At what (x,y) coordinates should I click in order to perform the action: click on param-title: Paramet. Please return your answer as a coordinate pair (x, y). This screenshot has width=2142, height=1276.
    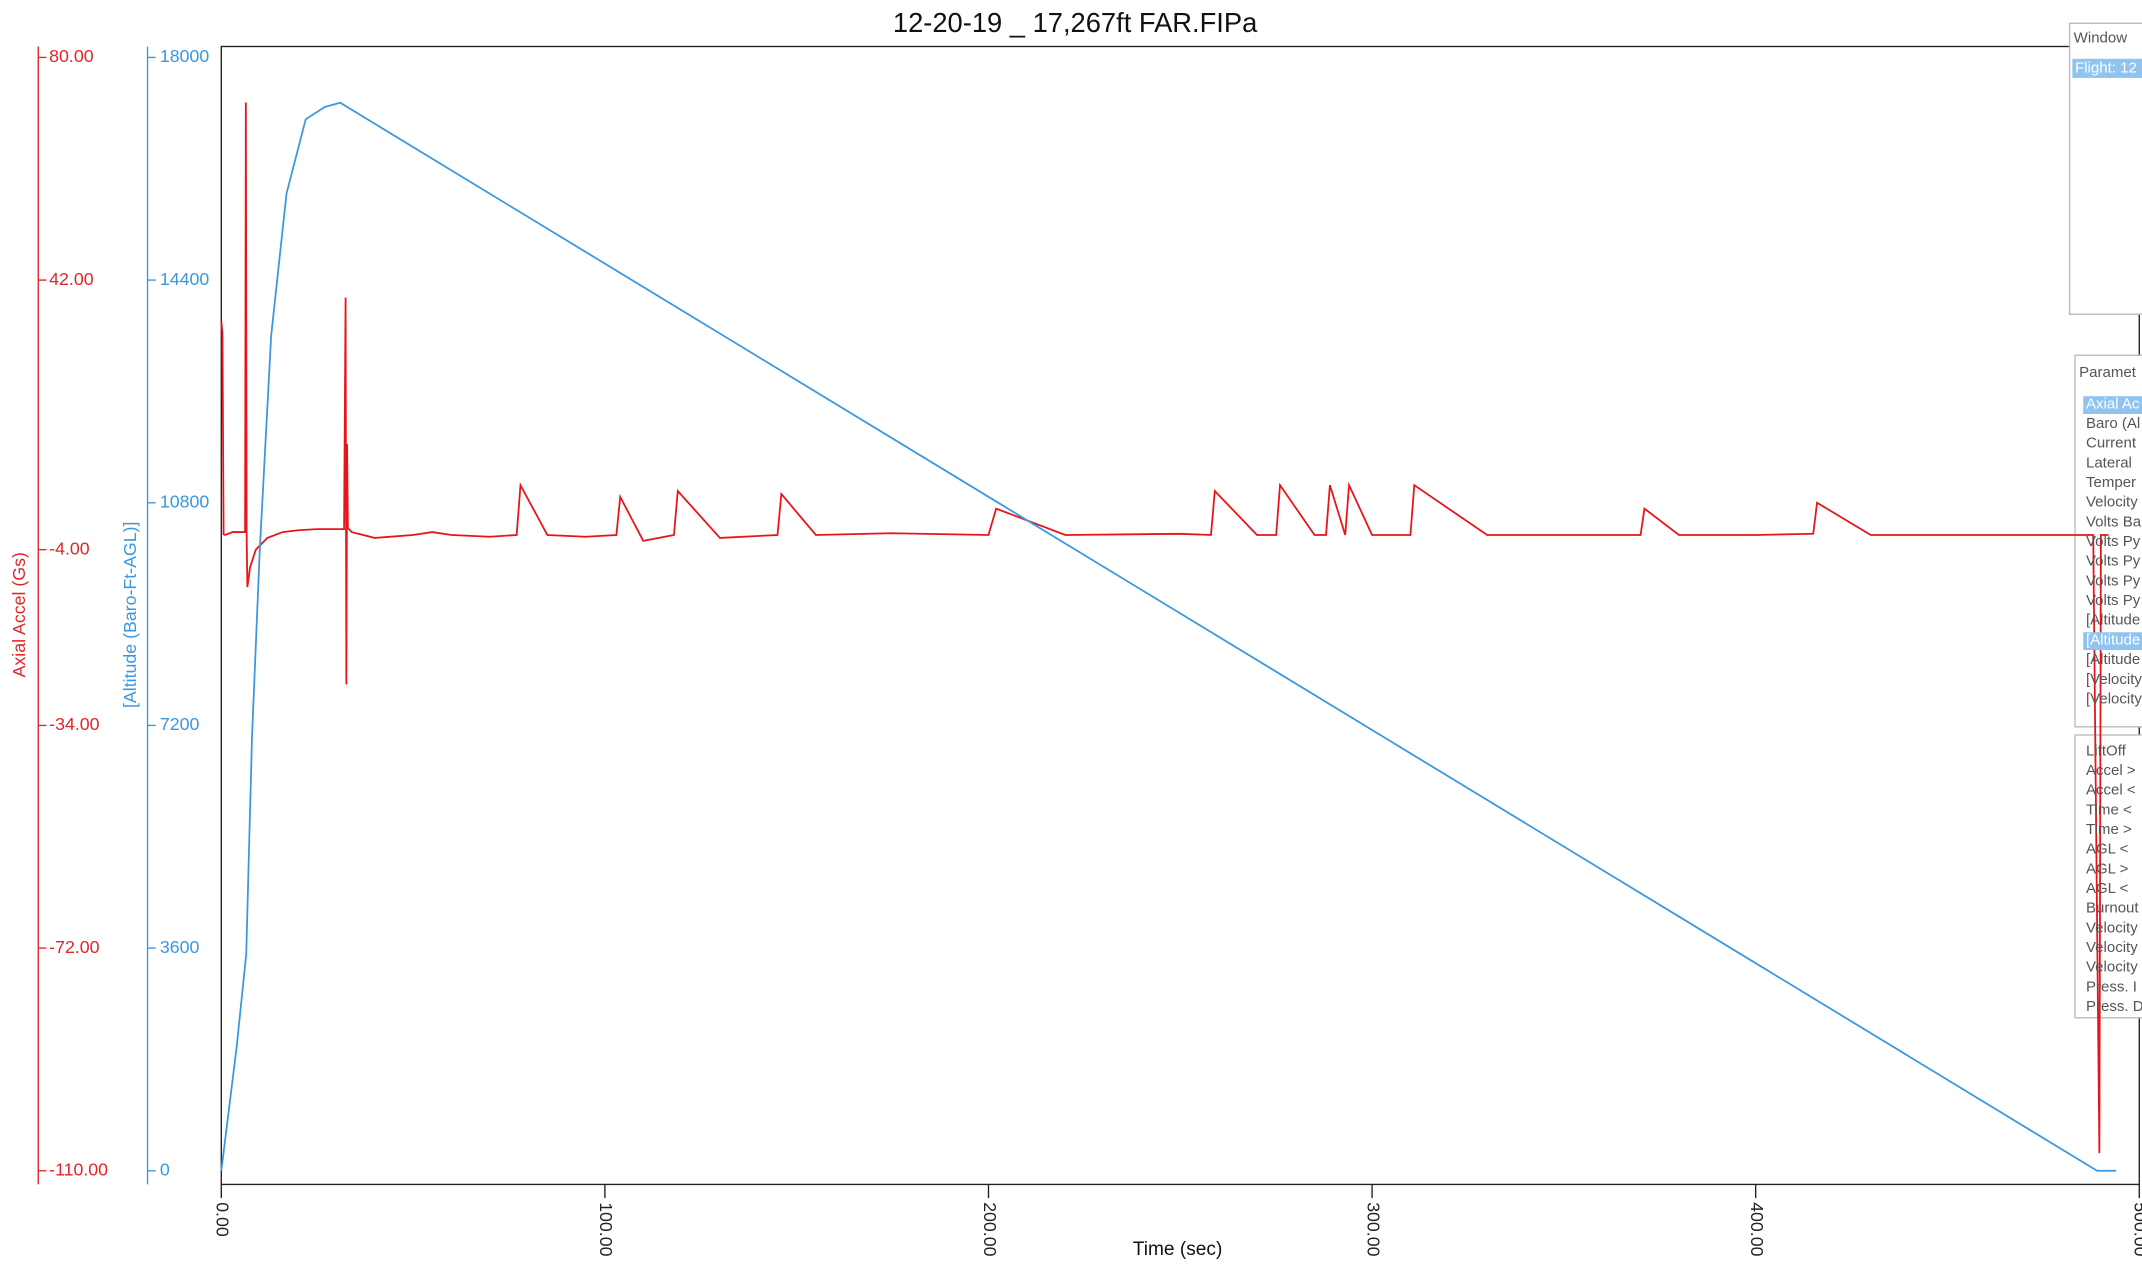
    Looking at the image, I should click on (2108, 372).